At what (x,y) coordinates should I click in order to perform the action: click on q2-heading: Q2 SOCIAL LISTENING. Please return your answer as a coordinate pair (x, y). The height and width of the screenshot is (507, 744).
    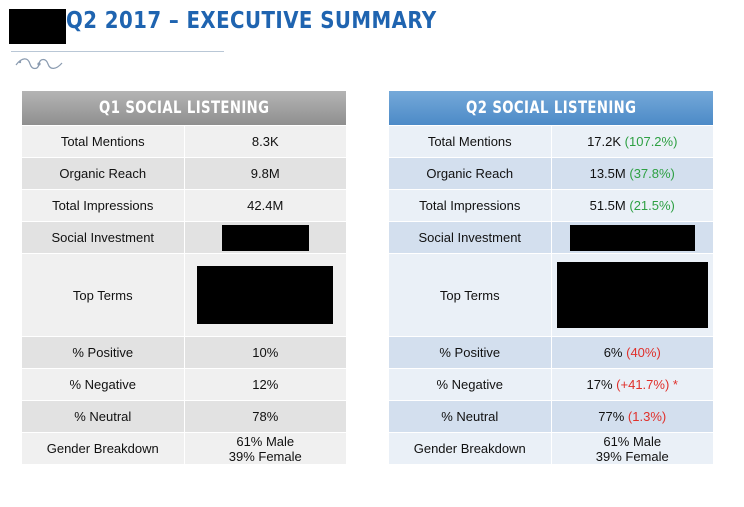
    Looking at the image, I should click on (551, 108).